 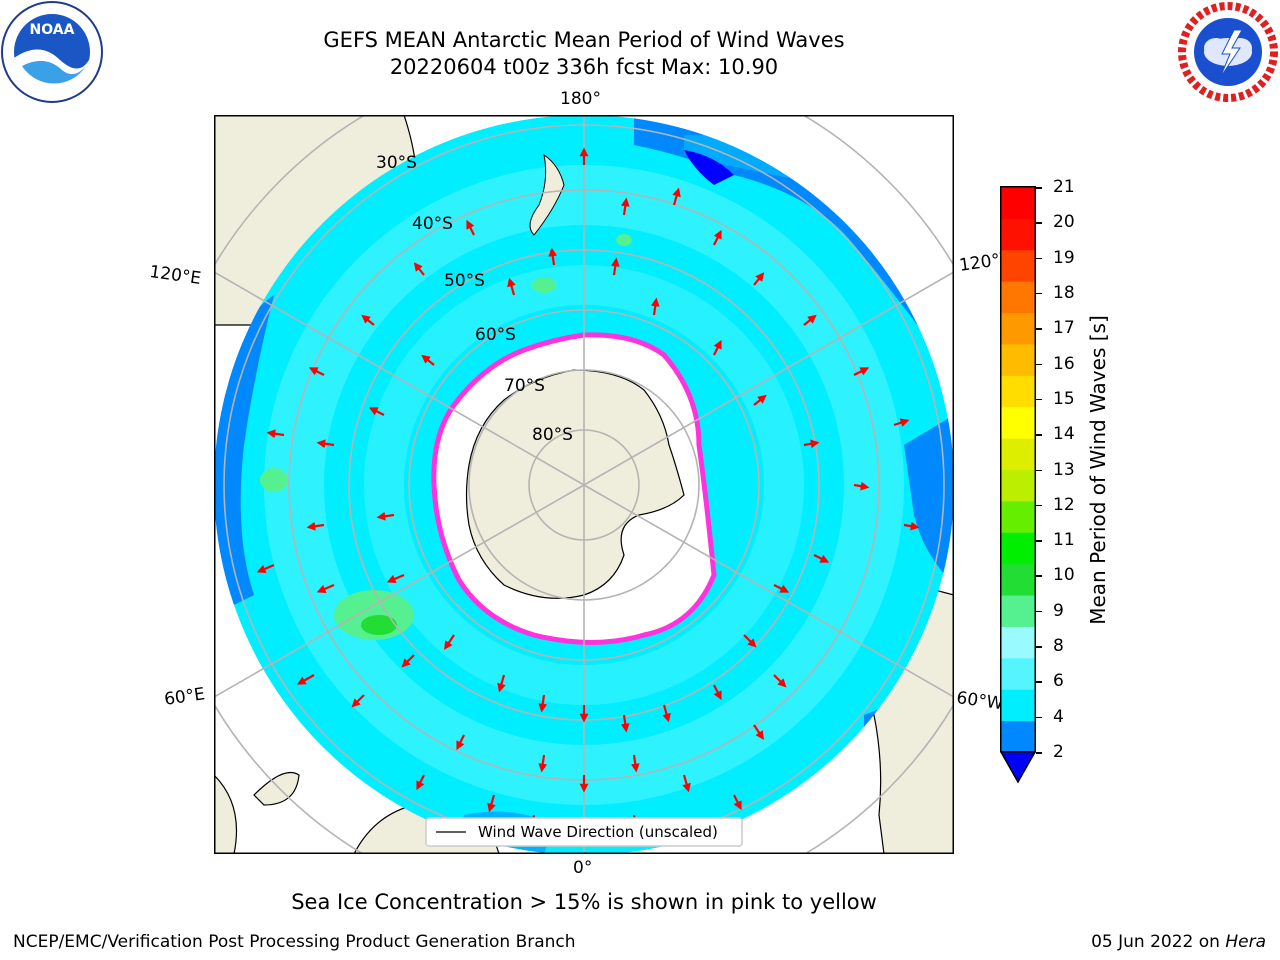 What do you see at coordinates (1064, 222) in the screenshot?
I see `colorbar-tick-label: 20` at bounding box center [1064, 222].